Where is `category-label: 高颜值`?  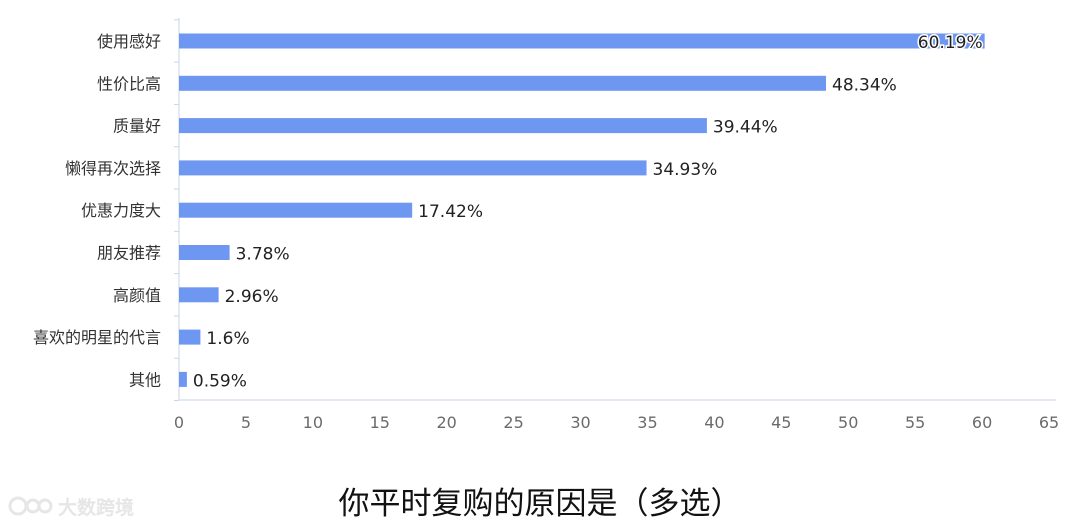 category-label: 高颜值 is located at coordinates (137, 295).